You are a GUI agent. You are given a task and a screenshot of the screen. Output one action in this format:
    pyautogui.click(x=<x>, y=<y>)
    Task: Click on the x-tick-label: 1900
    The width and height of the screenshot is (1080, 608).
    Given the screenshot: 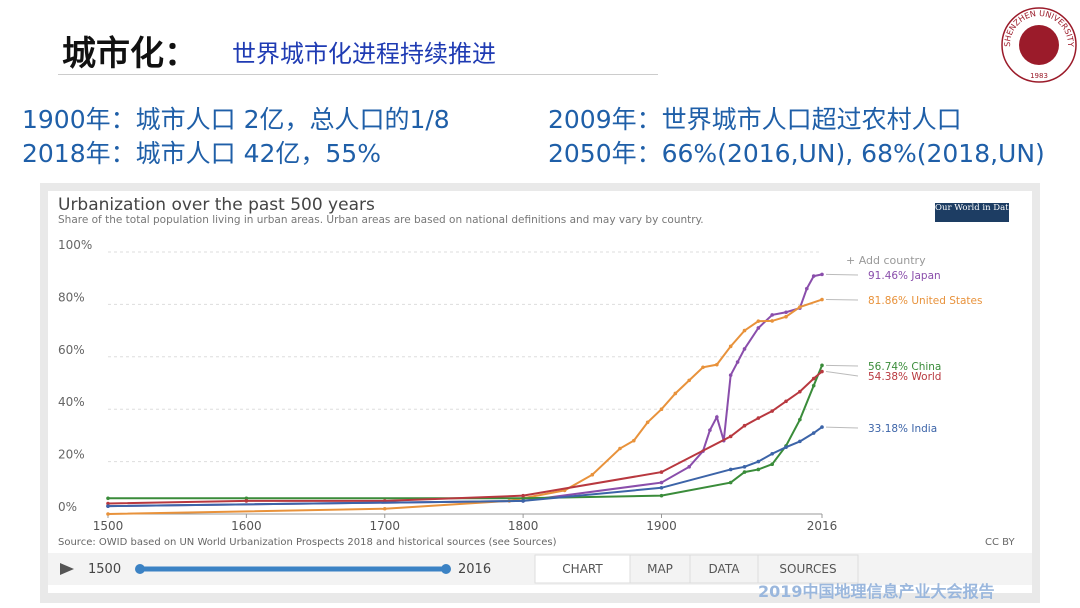 What is the action you would take?
    pyautogui.click(x=661, y=526)
    